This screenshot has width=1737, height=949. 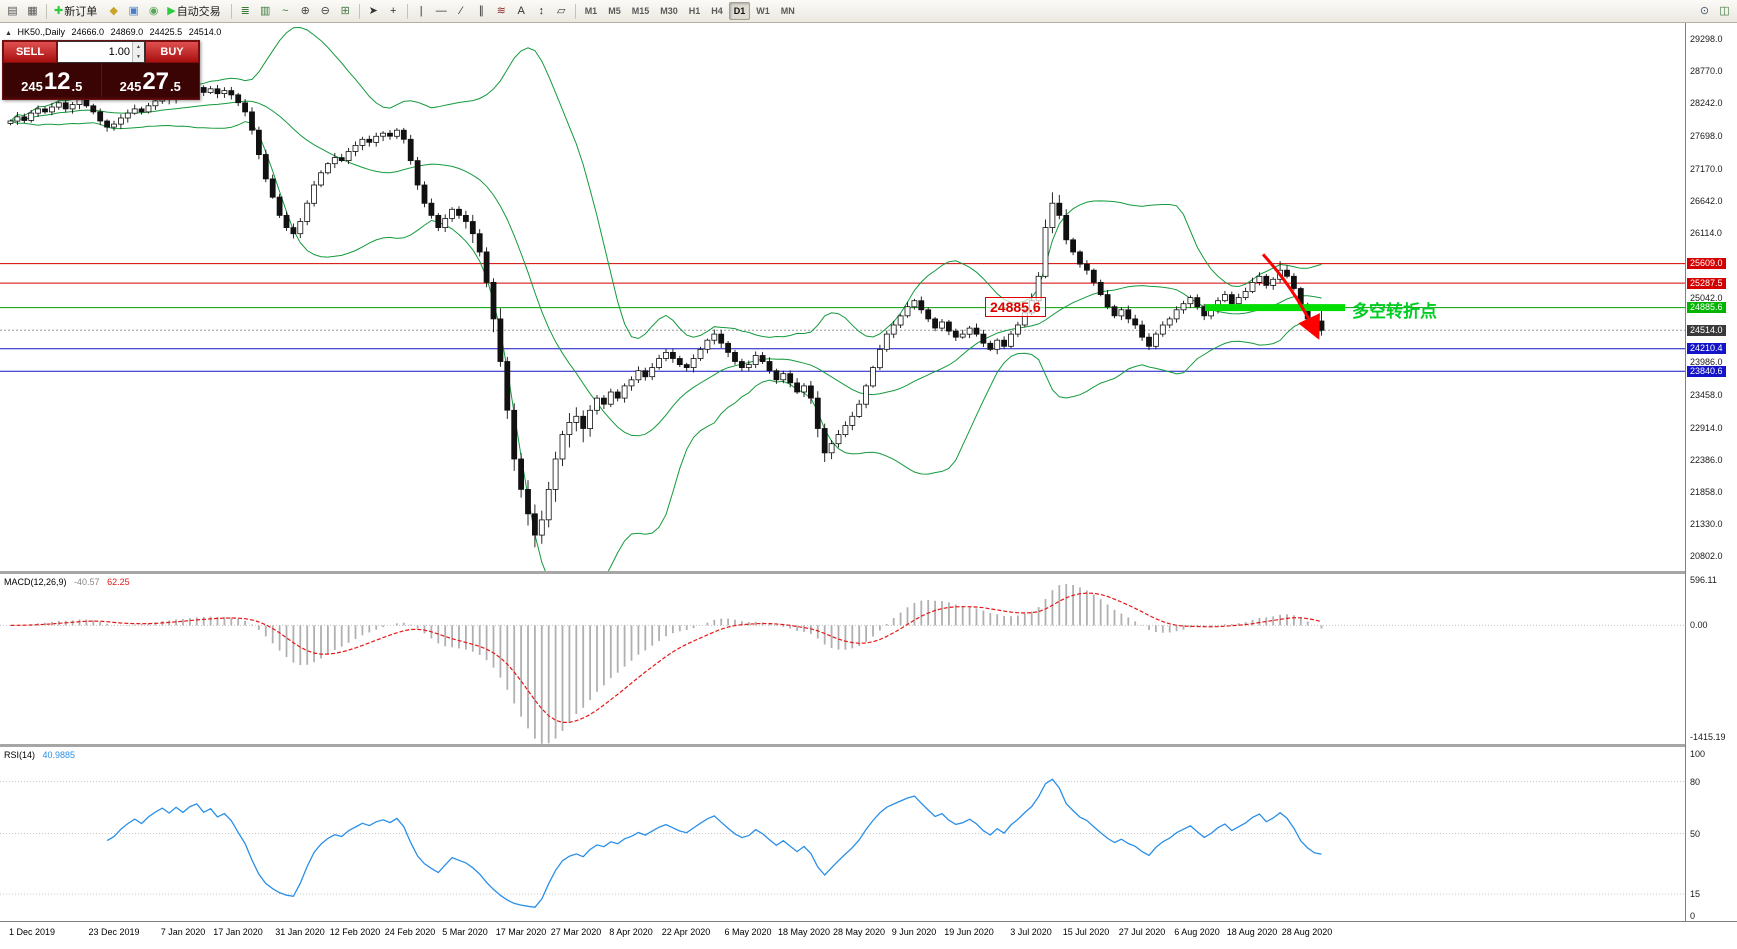 What do you see at coordinates (787, 11) in the screenshot?
I see `timeframe-mn: MN` at bounding box center [787, 11].